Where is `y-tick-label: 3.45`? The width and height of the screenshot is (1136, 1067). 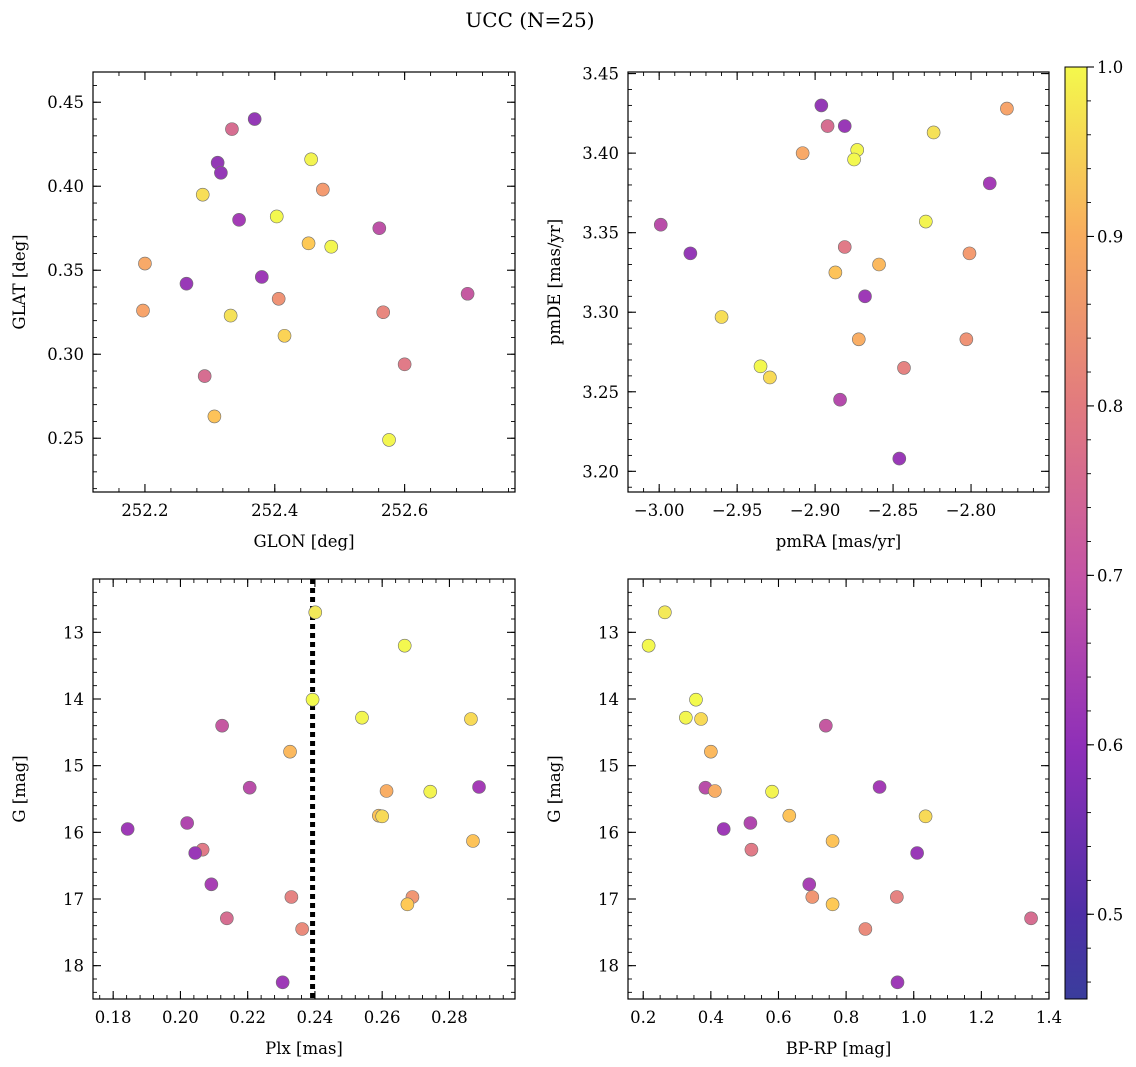 y-tick-label: 3.45 is located at coordinates (600, 74).